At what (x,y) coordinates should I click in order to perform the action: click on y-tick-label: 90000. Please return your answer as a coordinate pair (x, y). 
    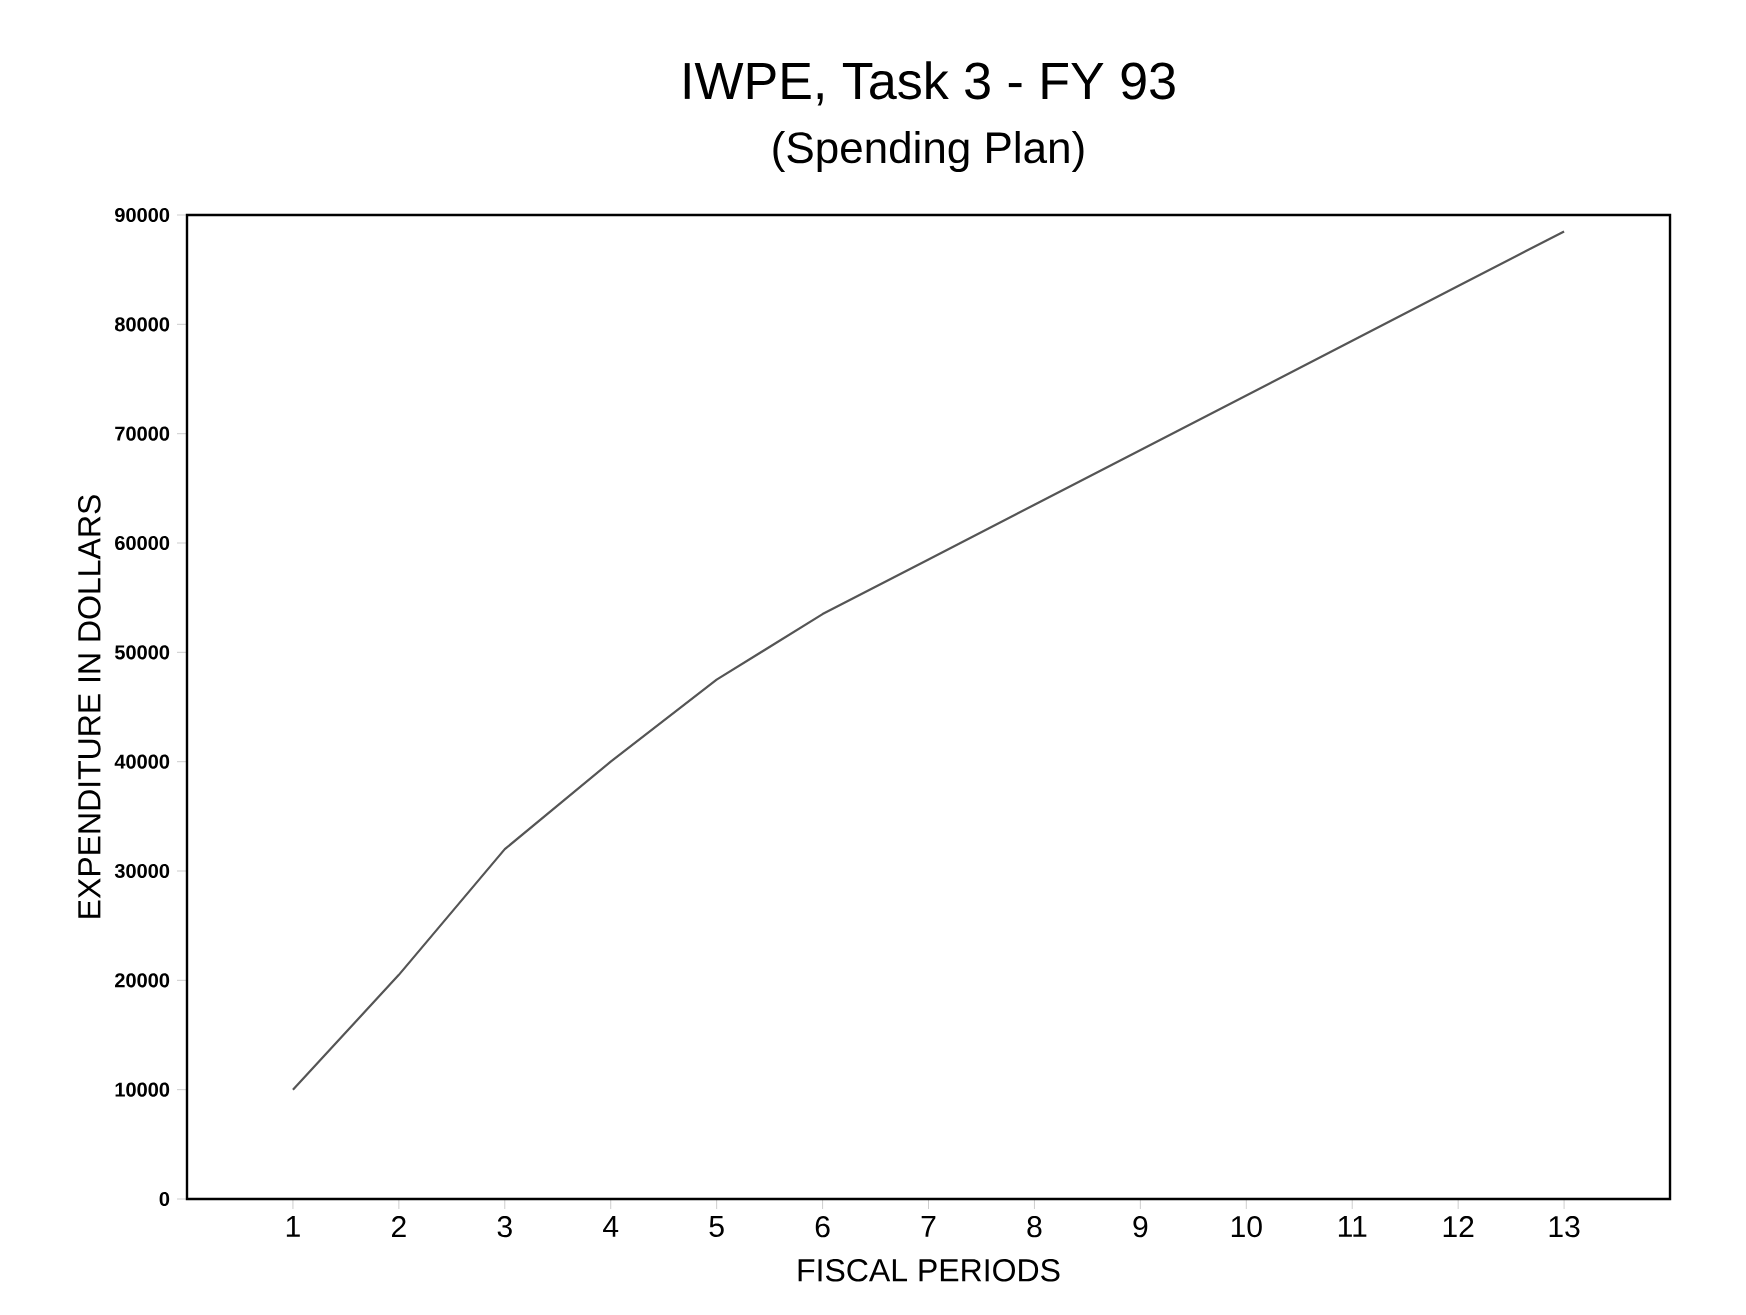
    Looking at the image, I should click on (142, 215).